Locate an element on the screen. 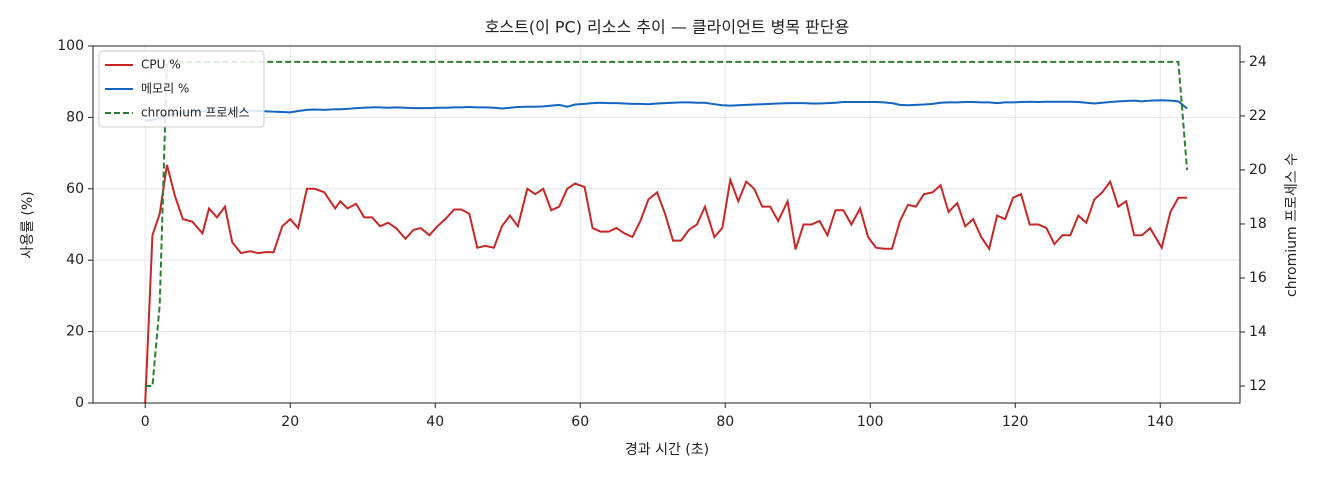  x-tick-label: 100 is located at coordinates (870, 422).